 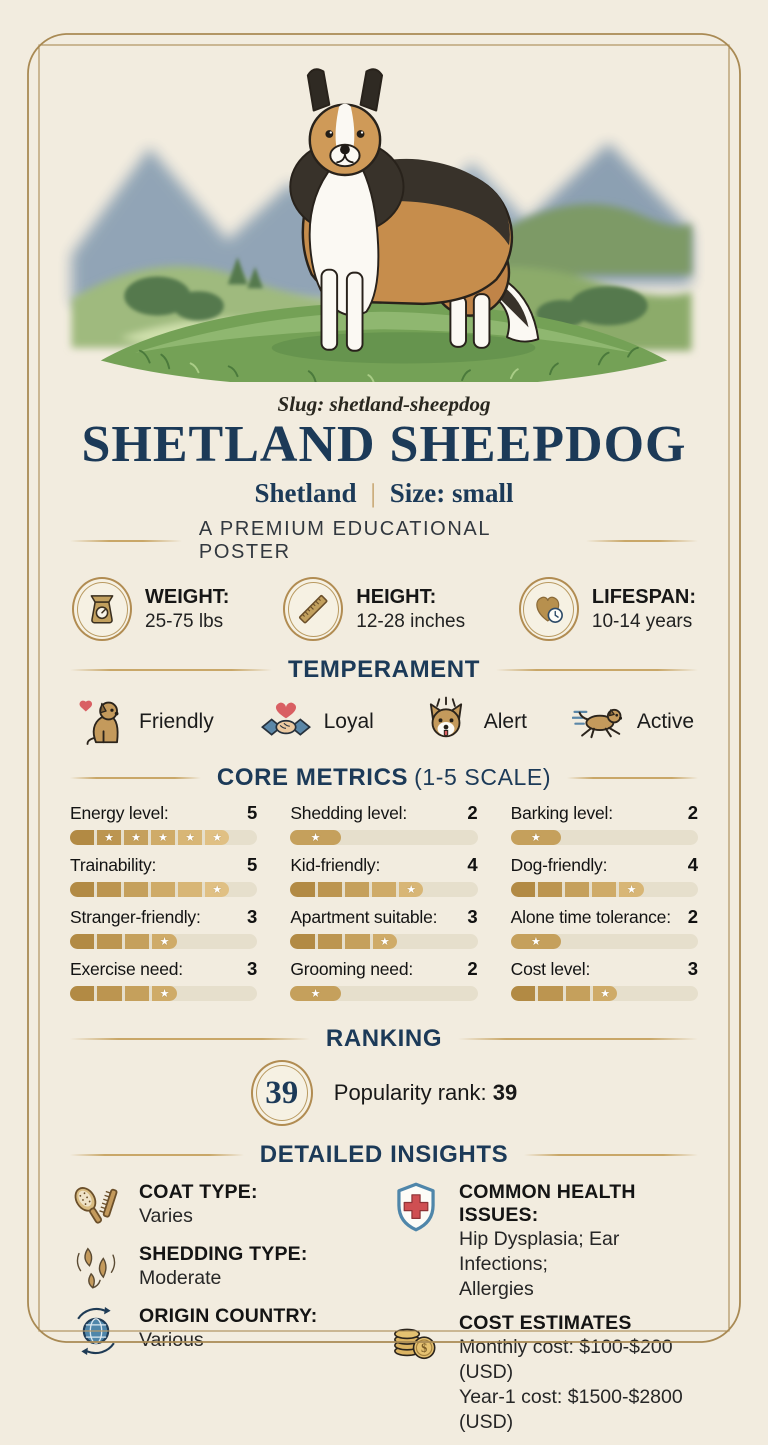 What do you see at coordinates (384, 778) in the screenshot?
I see `core-metrics-heading: CORE METRICS (1-5 SCALE)` at bounding box center [384, 778].